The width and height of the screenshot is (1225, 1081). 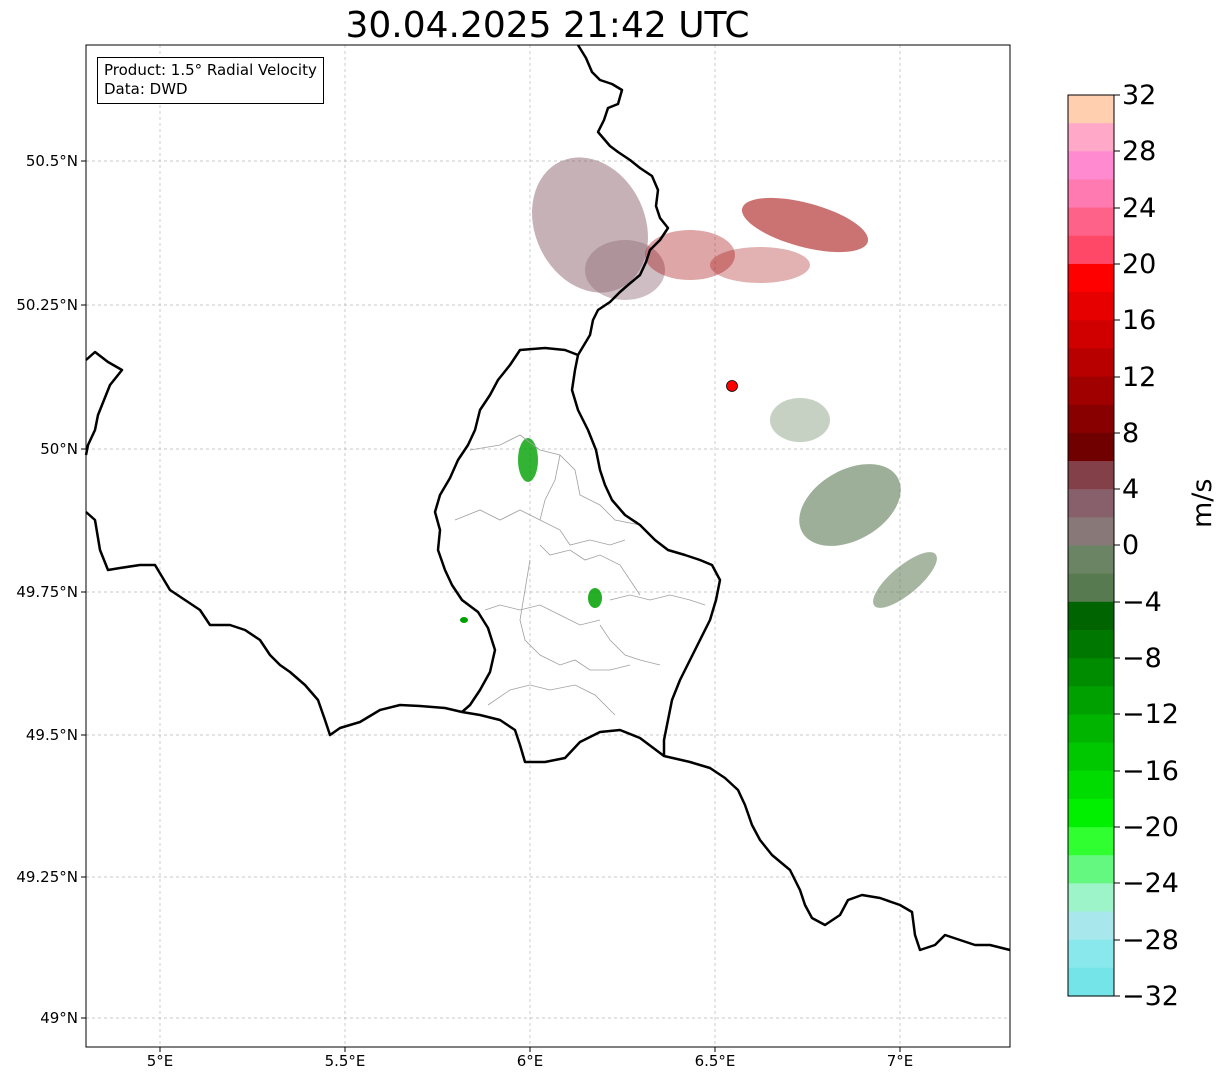 What do you see at coordinates (1139, 208) in the screenshot?
I see `colorbar-tick-label: 24` at bounding box center [1139, 208].